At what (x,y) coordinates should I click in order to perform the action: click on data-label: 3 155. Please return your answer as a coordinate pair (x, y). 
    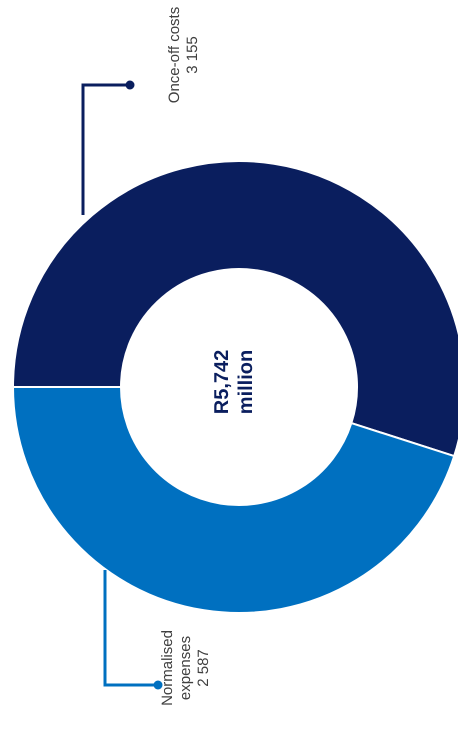
    Looking at the image, I should click on (192, 55).